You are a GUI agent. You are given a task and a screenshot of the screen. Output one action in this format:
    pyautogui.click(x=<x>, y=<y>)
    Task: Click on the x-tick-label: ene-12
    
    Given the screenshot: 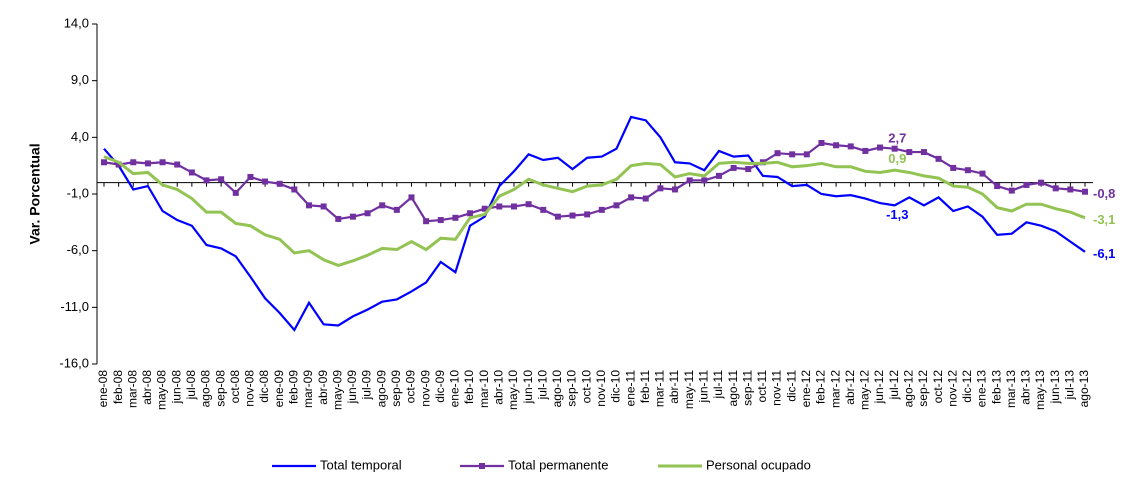 What is the action you would take?
    pyautogui.click(x=806, y=389)
    